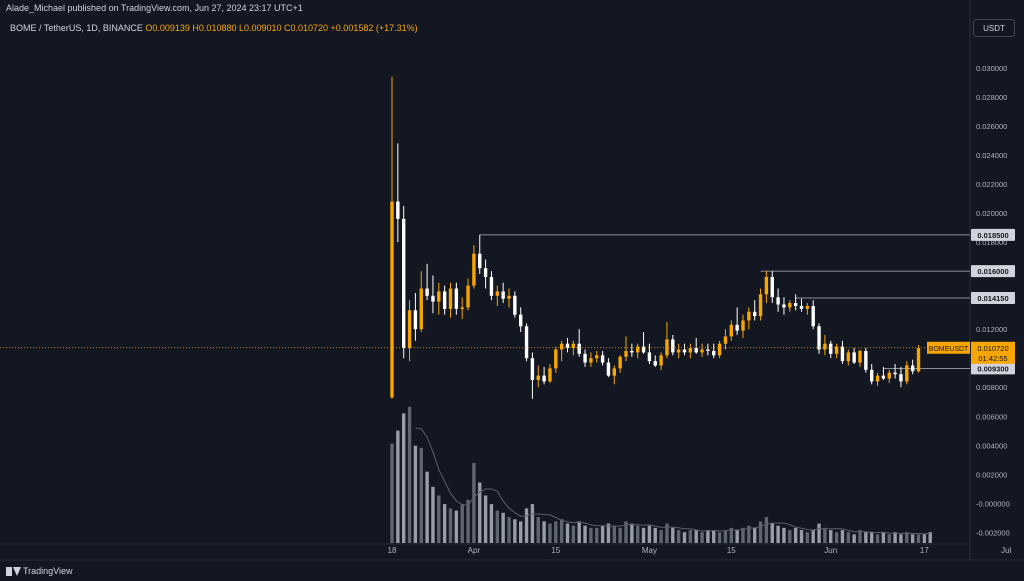 This screenshot has width=1024, height=581. Describe the element at coordinates (48, 571) in the screenshot. I see `brand-name: TradingView` at that location.